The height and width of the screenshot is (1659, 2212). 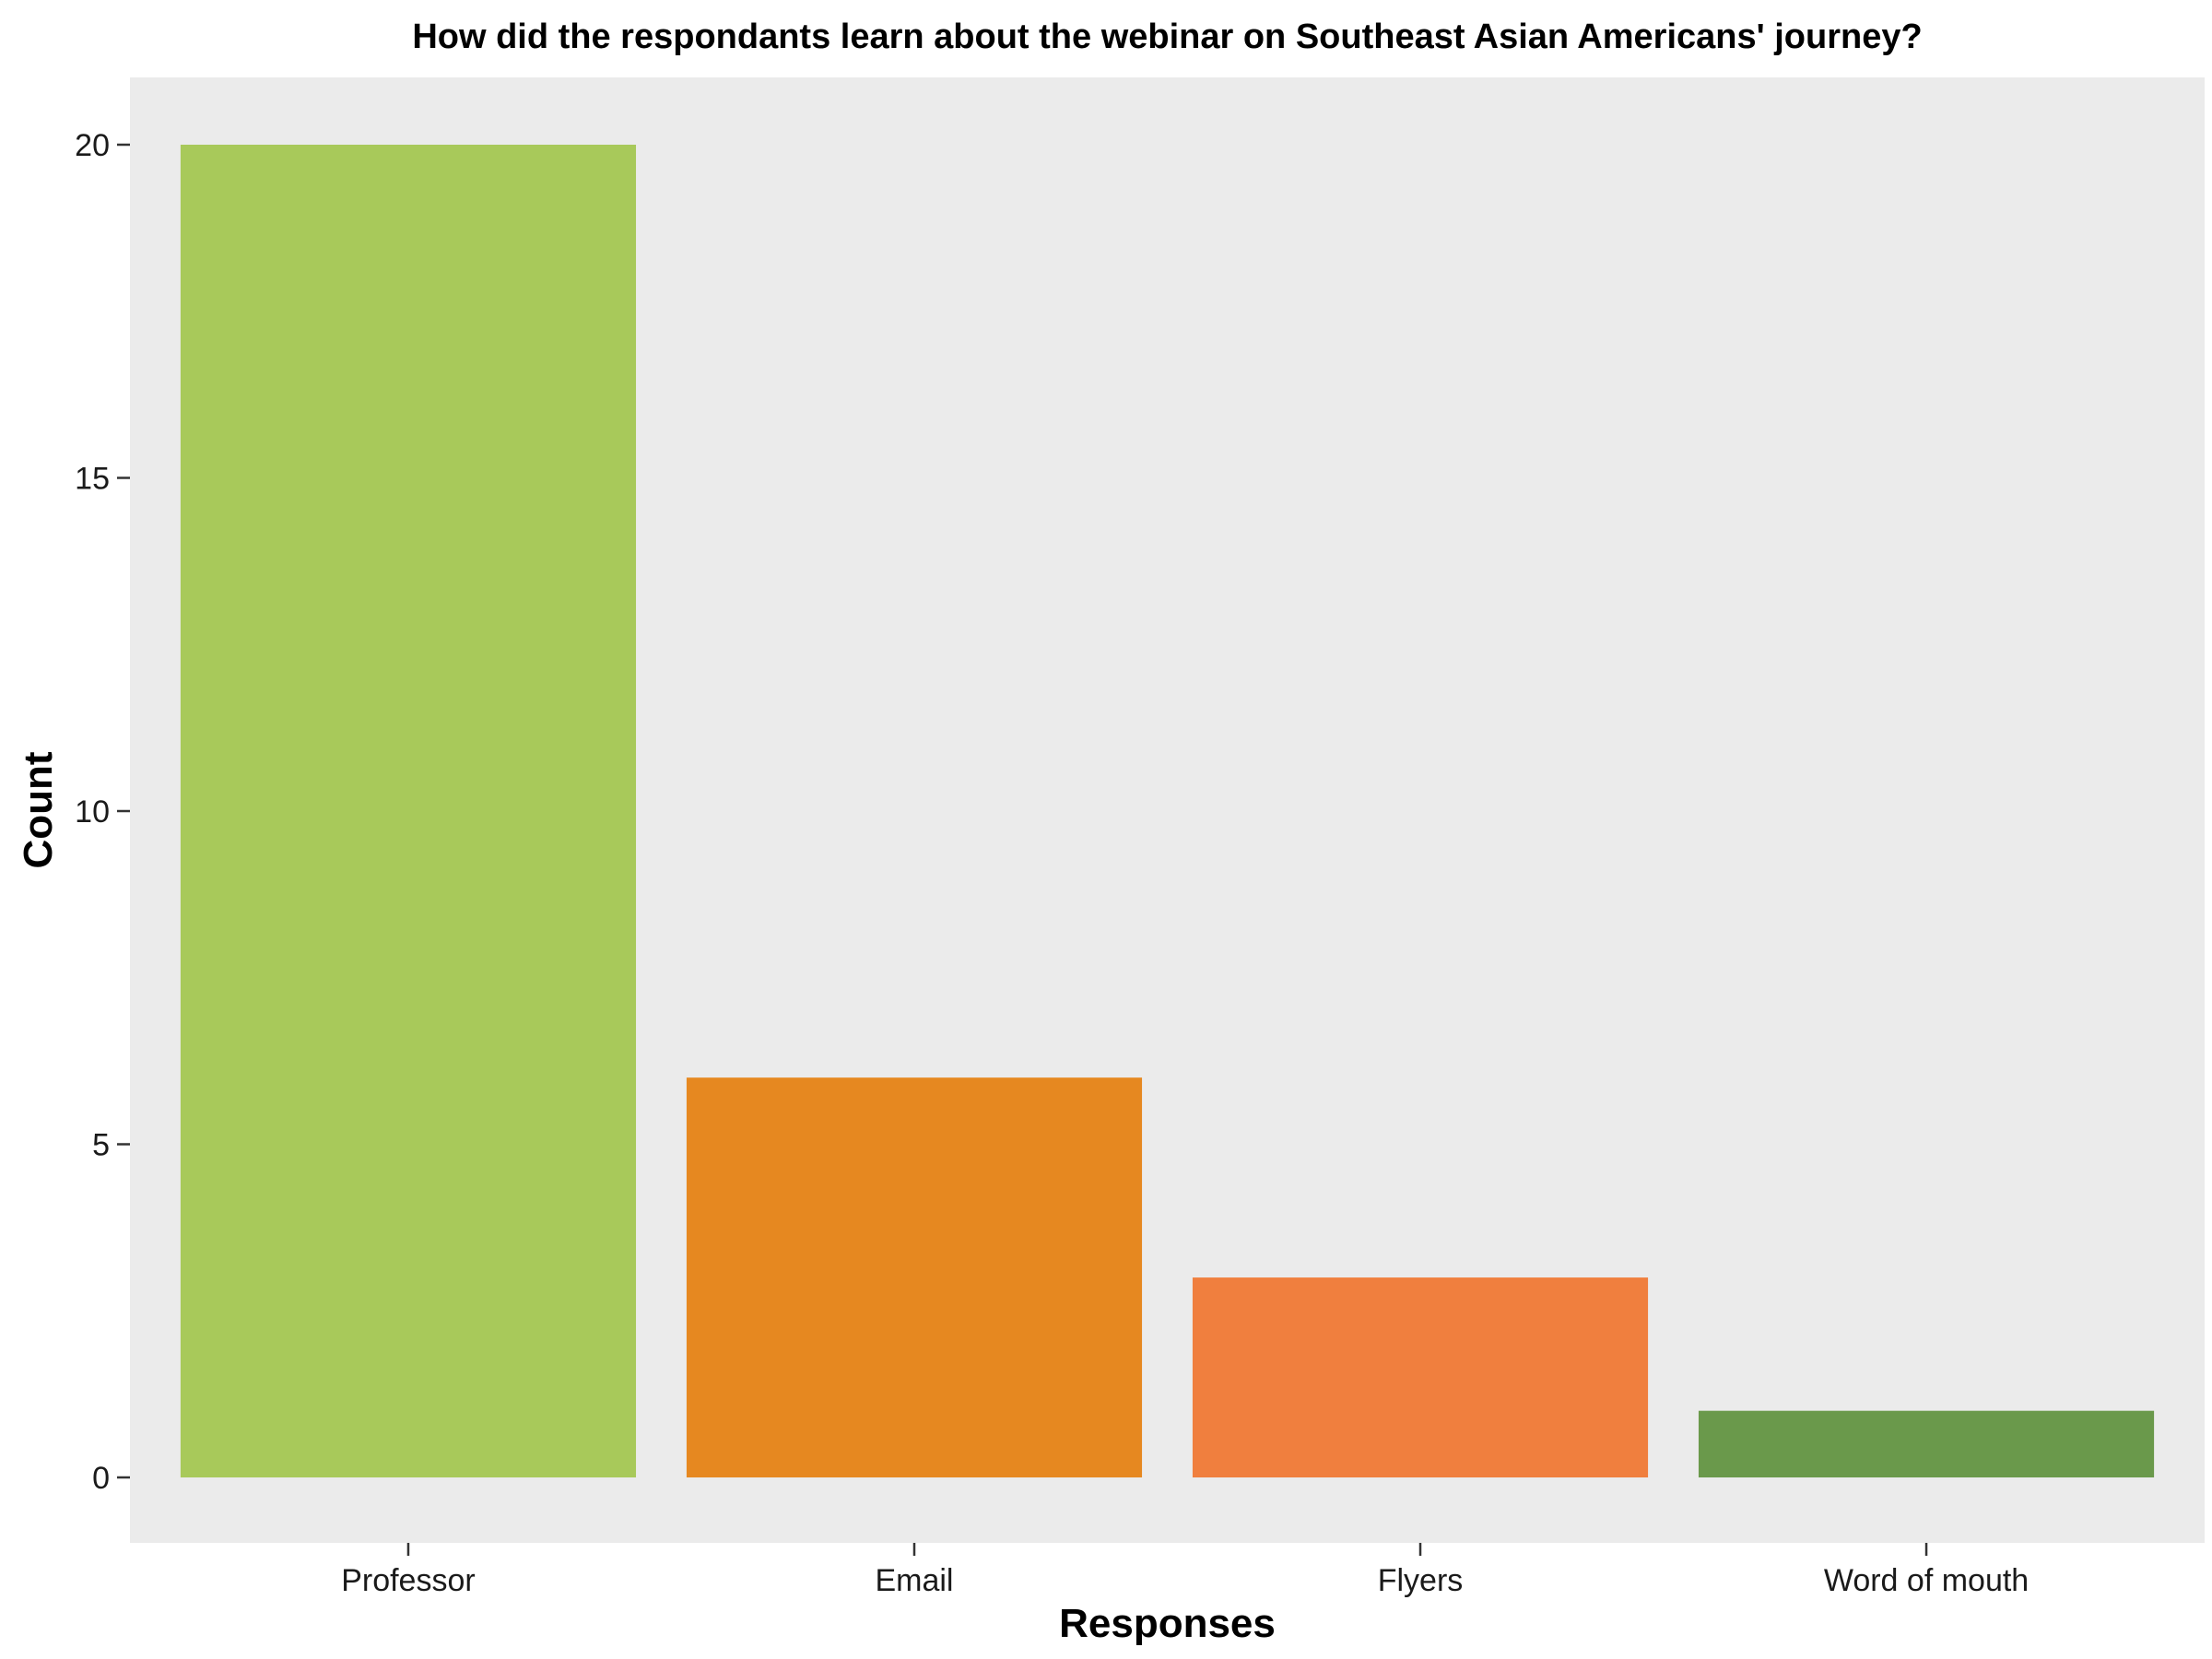 I want to click on y-axis-title: Count, so click(x=38, y=809).